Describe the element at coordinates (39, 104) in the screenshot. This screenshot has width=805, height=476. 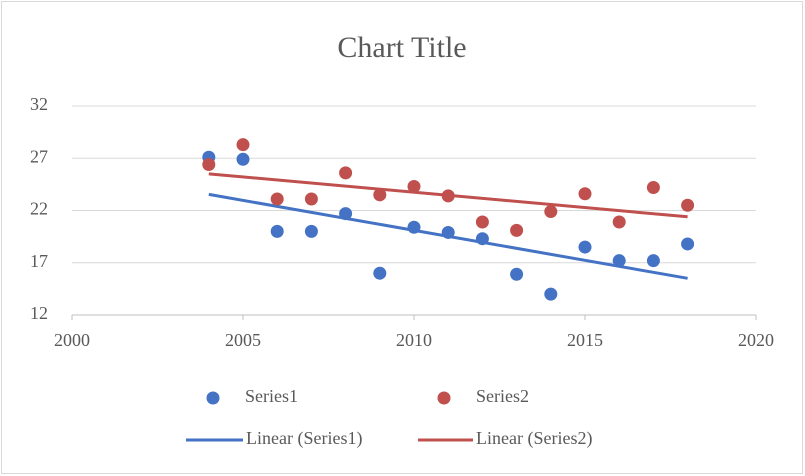
I see `y-tick-label: 32` at that location.